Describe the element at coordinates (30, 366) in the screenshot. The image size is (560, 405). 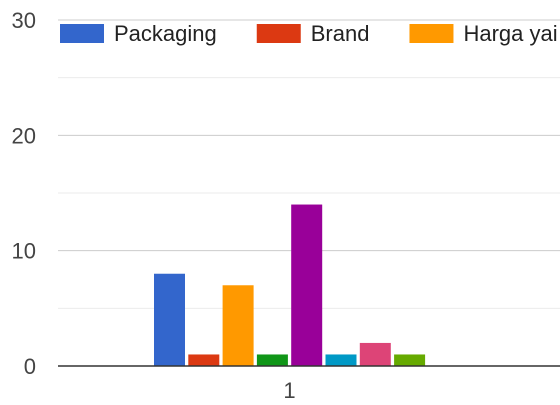
I see `y-tick-label: 0` at that location.